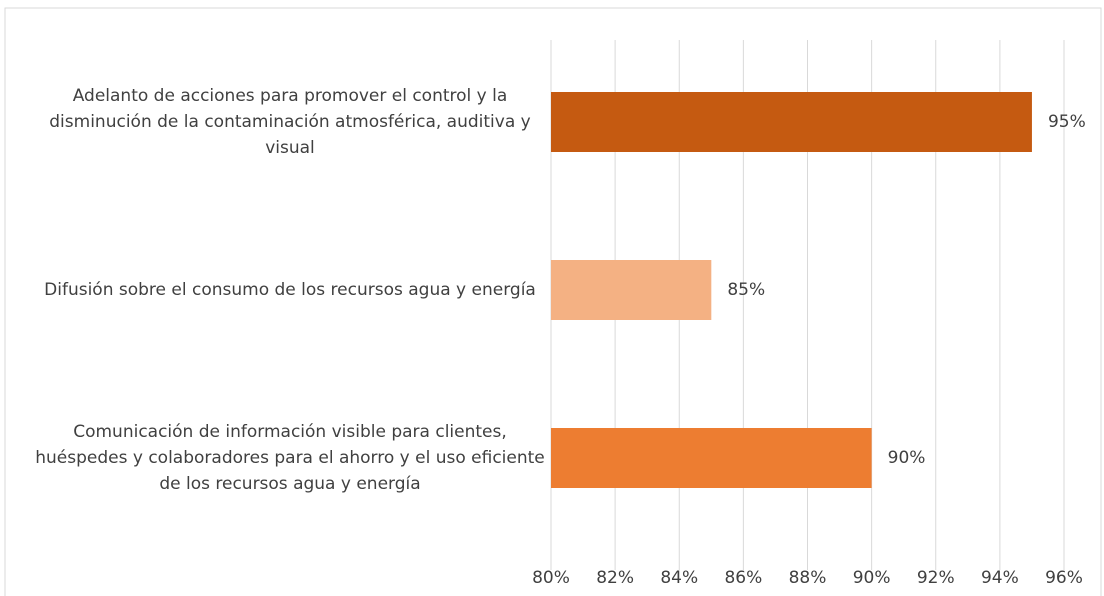 This screenshot has width=1104, height=596. I want to click on x-tick-label: 82%, so click(615, 578).